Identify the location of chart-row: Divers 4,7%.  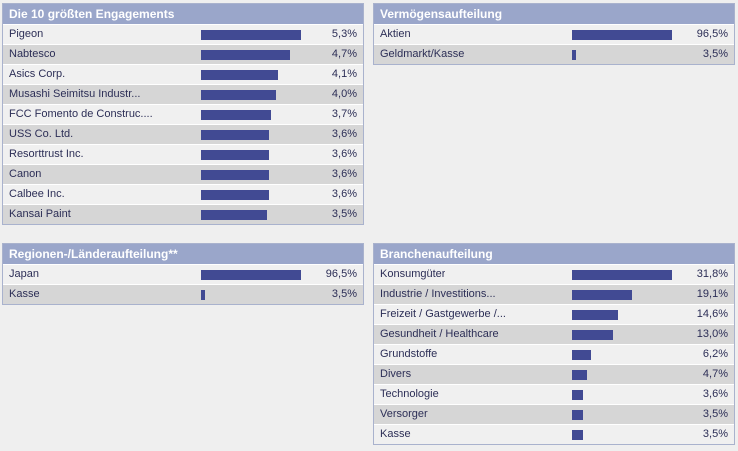
(554, 374).